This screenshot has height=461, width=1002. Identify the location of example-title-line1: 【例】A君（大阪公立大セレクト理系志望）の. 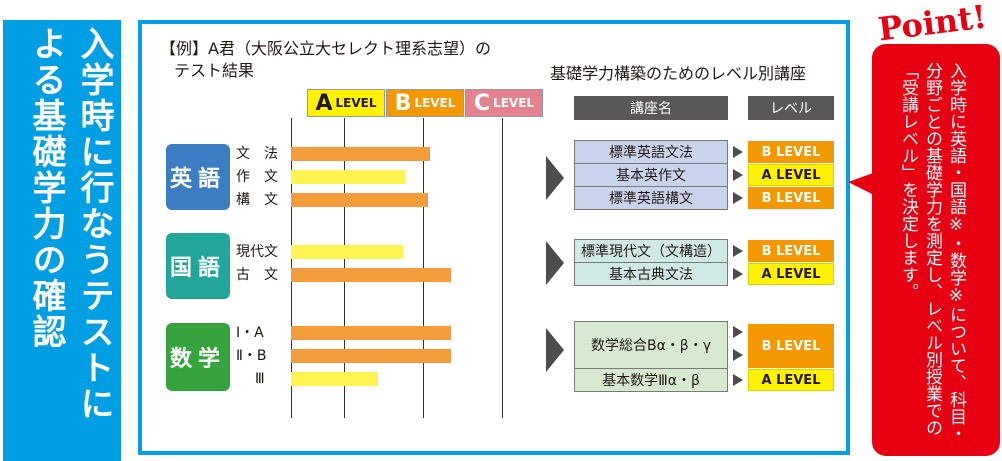
(325, 48).